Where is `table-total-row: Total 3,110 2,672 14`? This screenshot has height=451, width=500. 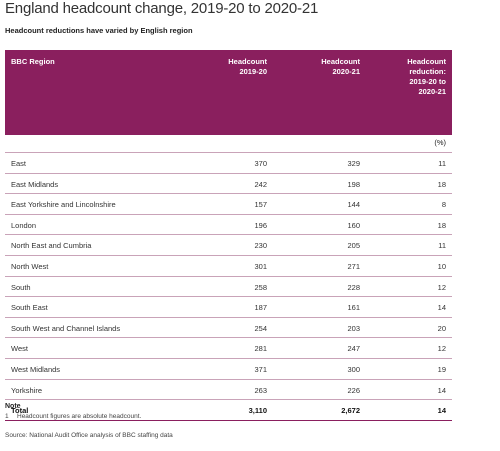 table-total-row: Total 3,110 2,672 14 is located at coordinates (228, 410).